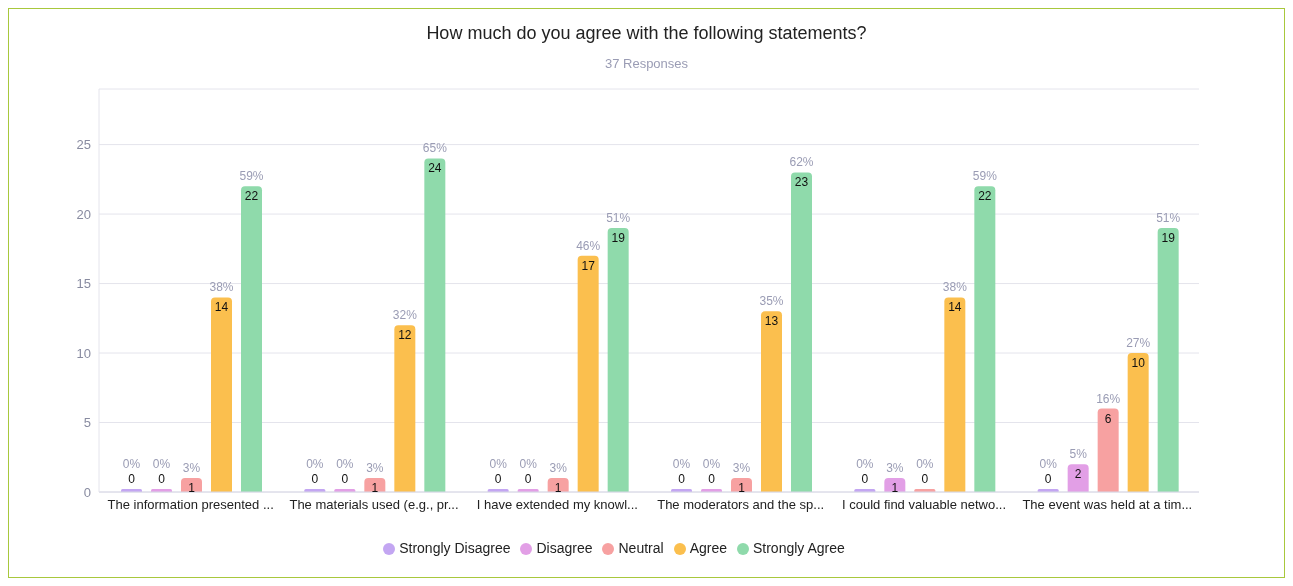 This screenshot has height=586, width=1293. What do you see at coordinates (588, 245) in the screenshot?
I see `annotation: 46%` at bounding box center [588, 245].